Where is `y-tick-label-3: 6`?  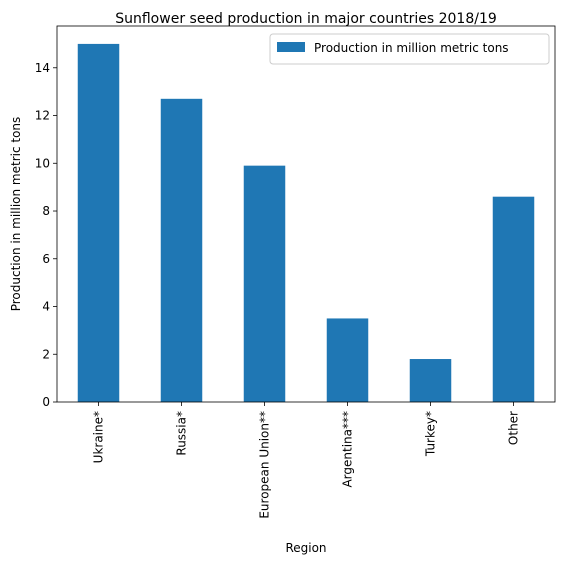
y-tick-label-3: 6 is located at coordinates (46, 259).